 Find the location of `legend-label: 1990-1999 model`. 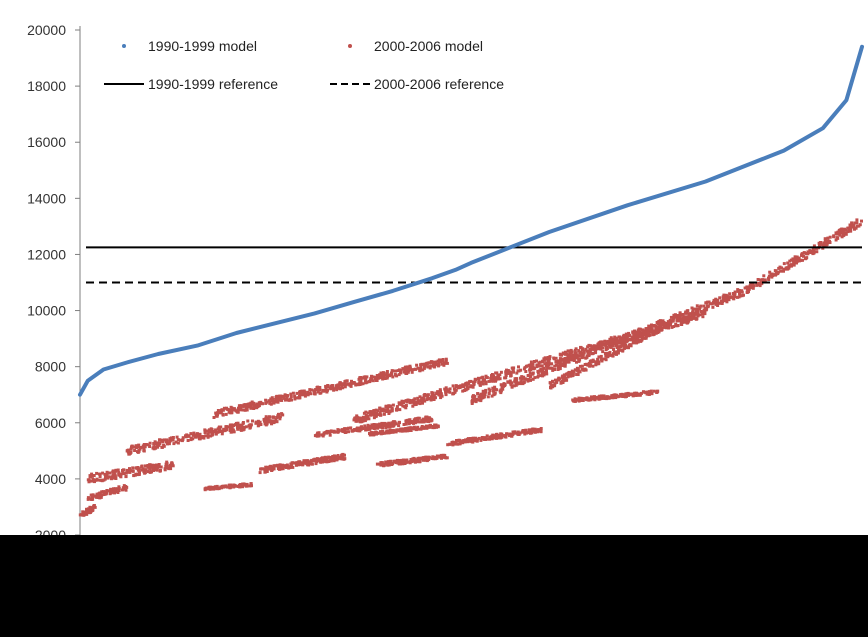

legend-label: 1990-1999 model is located at coordinates (202, 46).